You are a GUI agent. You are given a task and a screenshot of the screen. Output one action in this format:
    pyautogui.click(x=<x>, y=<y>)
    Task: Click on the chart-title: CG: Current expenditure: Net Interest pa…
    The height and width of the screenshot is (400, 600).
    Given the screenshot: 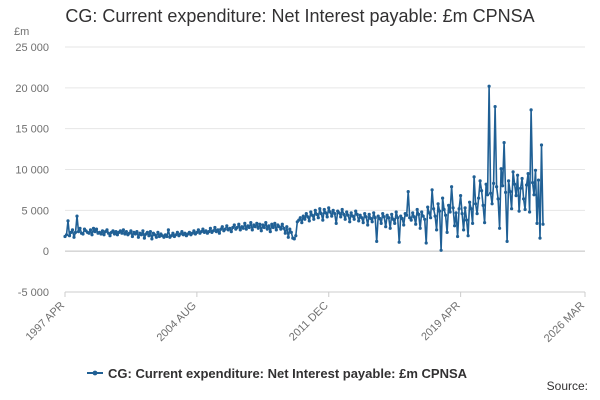 What is the action you would take?
    pyautogui.click(x=300, y=16)
    